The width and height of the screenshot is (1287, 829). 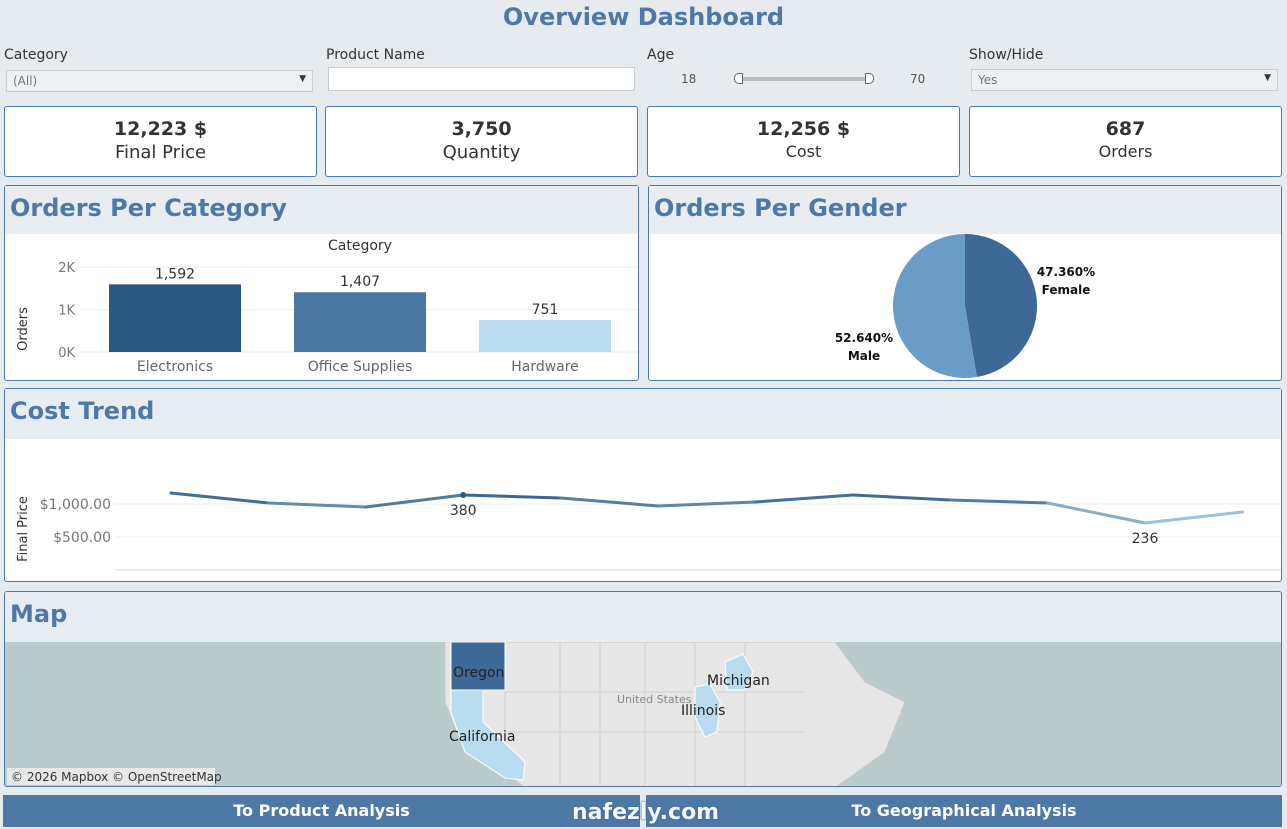 I want to click on show-hide-label: Show/Hide, so click(x=1006, y=55).